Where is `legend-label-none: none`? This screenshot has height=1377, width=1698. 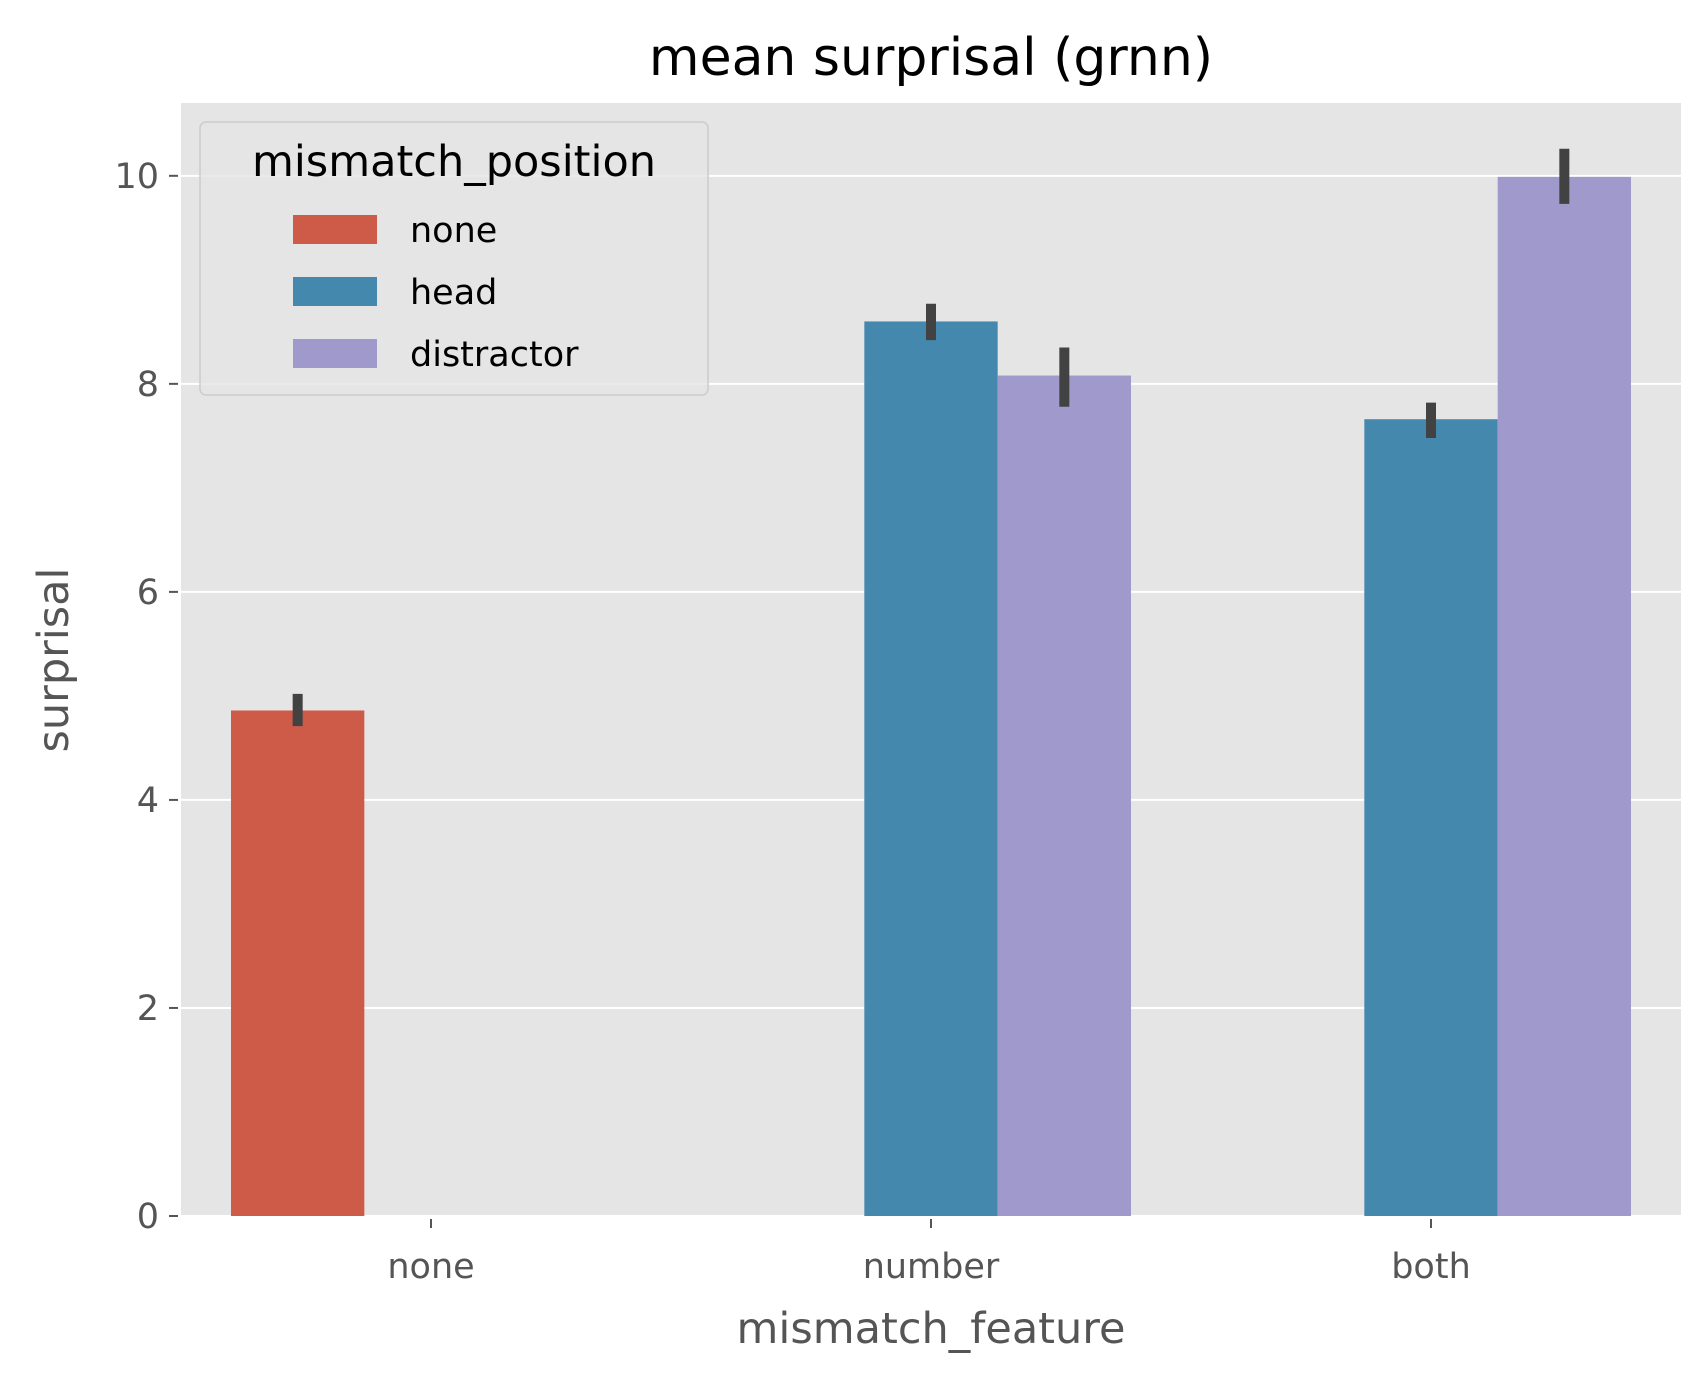
legend-label-none: none is located at coordinates (453, 231).